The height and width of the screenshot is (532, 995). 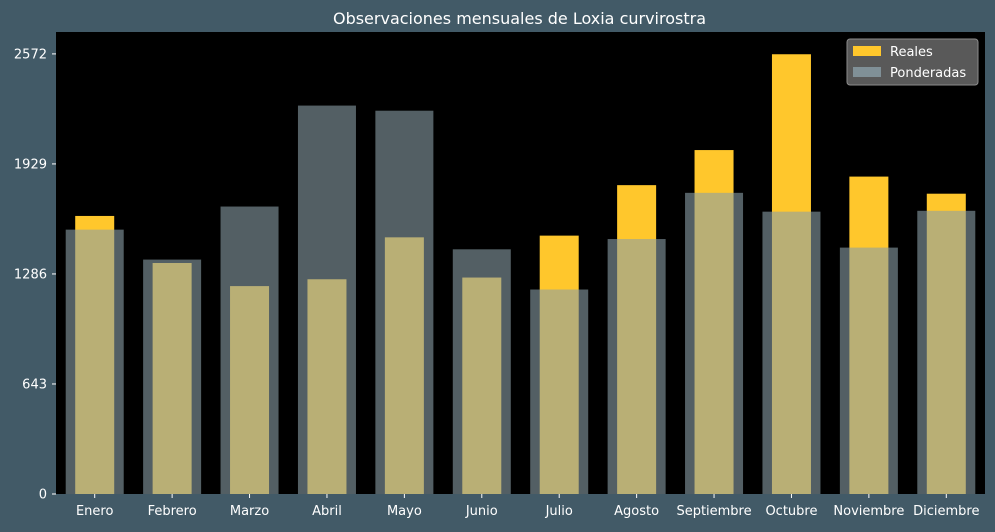 I want to click on legend: Reales Ponderadas, so click(x=912, y=62).